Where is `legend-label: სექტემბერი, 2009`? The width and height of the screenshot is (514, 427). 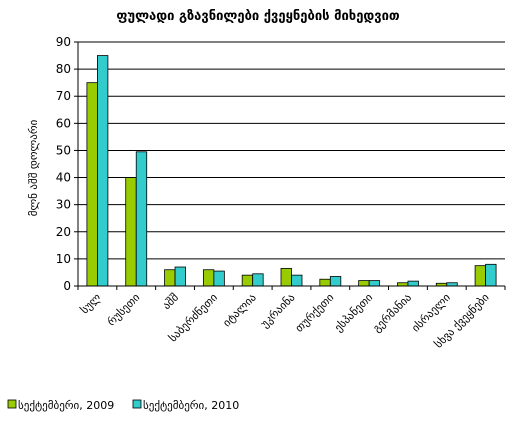 legend-label: სექტემბერი, 2009 is located at coordinates (66, 405).